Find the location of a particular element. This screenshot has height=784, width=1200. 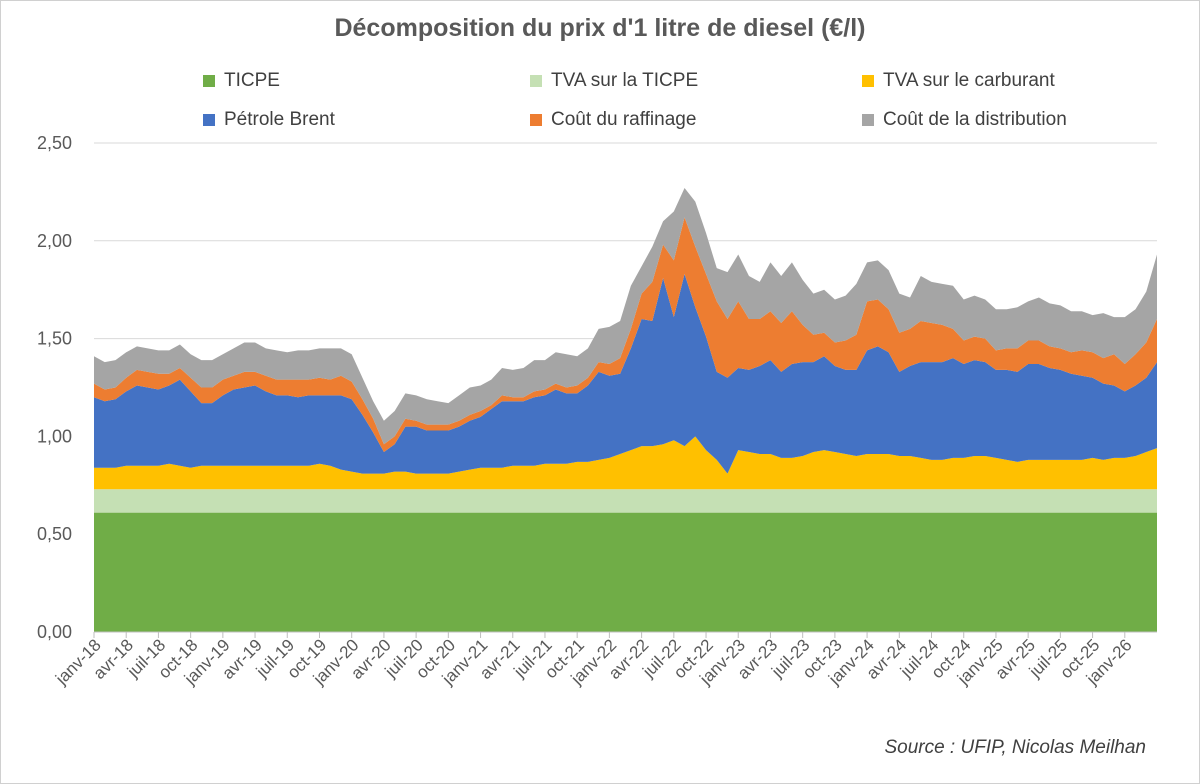

legend-item-distribution: Coût de la distribution is located at coordinates (964, 120).